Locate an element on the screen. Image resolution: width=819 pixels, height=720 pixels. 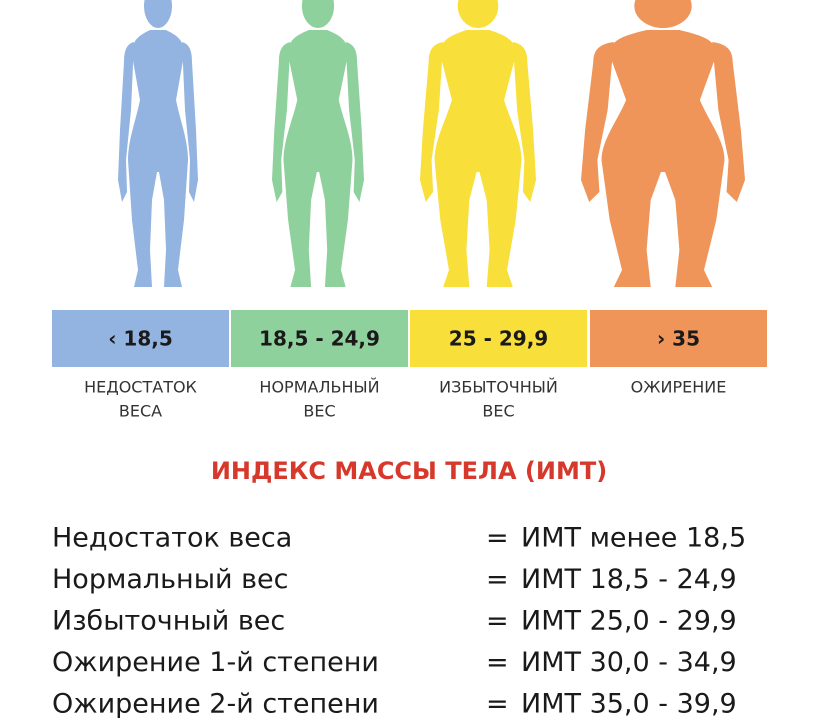
range-label: ‹ 18,5 is located at coordinates (140, 339).